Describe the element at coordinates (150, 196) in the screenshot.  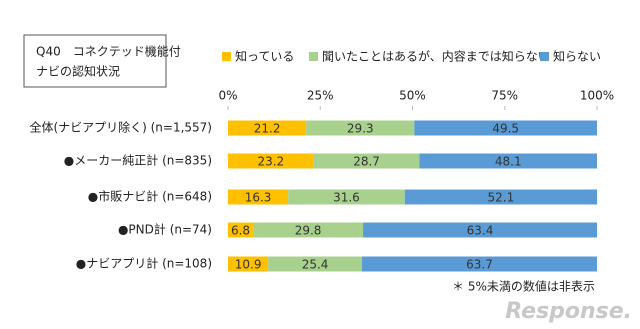
I see `y-tick-label: ●市販ナビ計 (n=648)` at that location.